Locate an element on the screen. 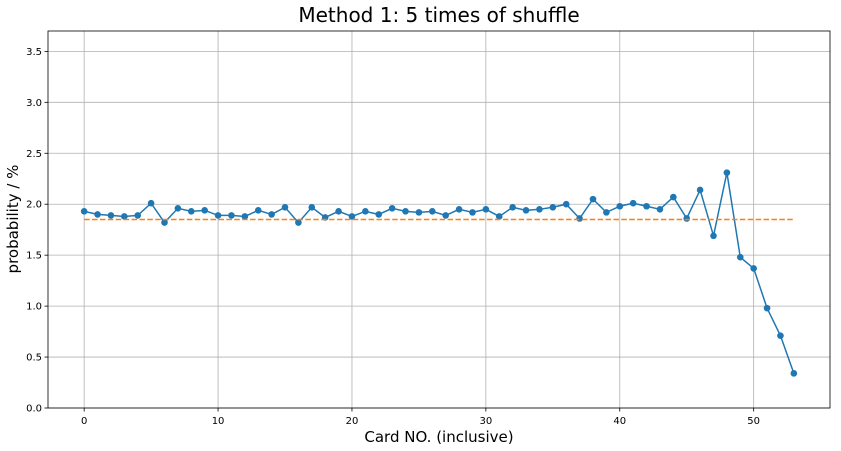 This screenshot has width=841, height=451. y-tick-label: 1.0 is located at coordinates (34, 307).